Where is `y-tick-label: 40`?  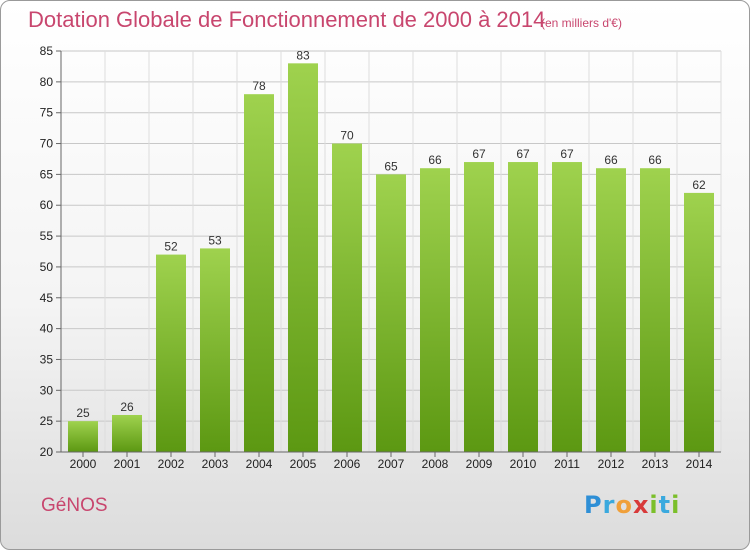 y-tick-label: 40 is located at coordinates (47, 329).